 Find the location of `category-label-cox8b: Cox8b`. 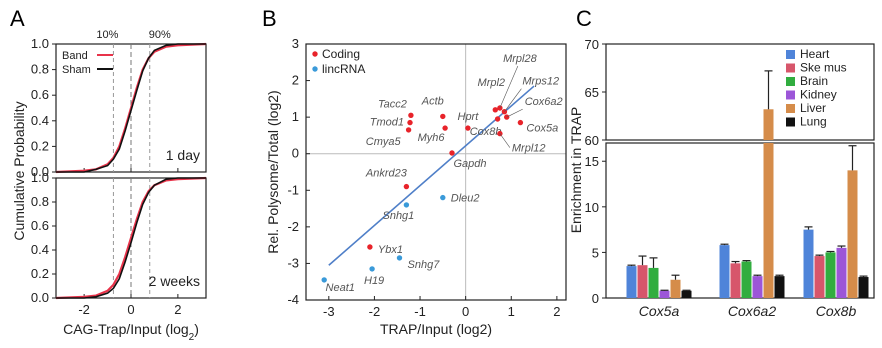

category-label-cox8b: Cox8b is located at coordinates (836, 311).